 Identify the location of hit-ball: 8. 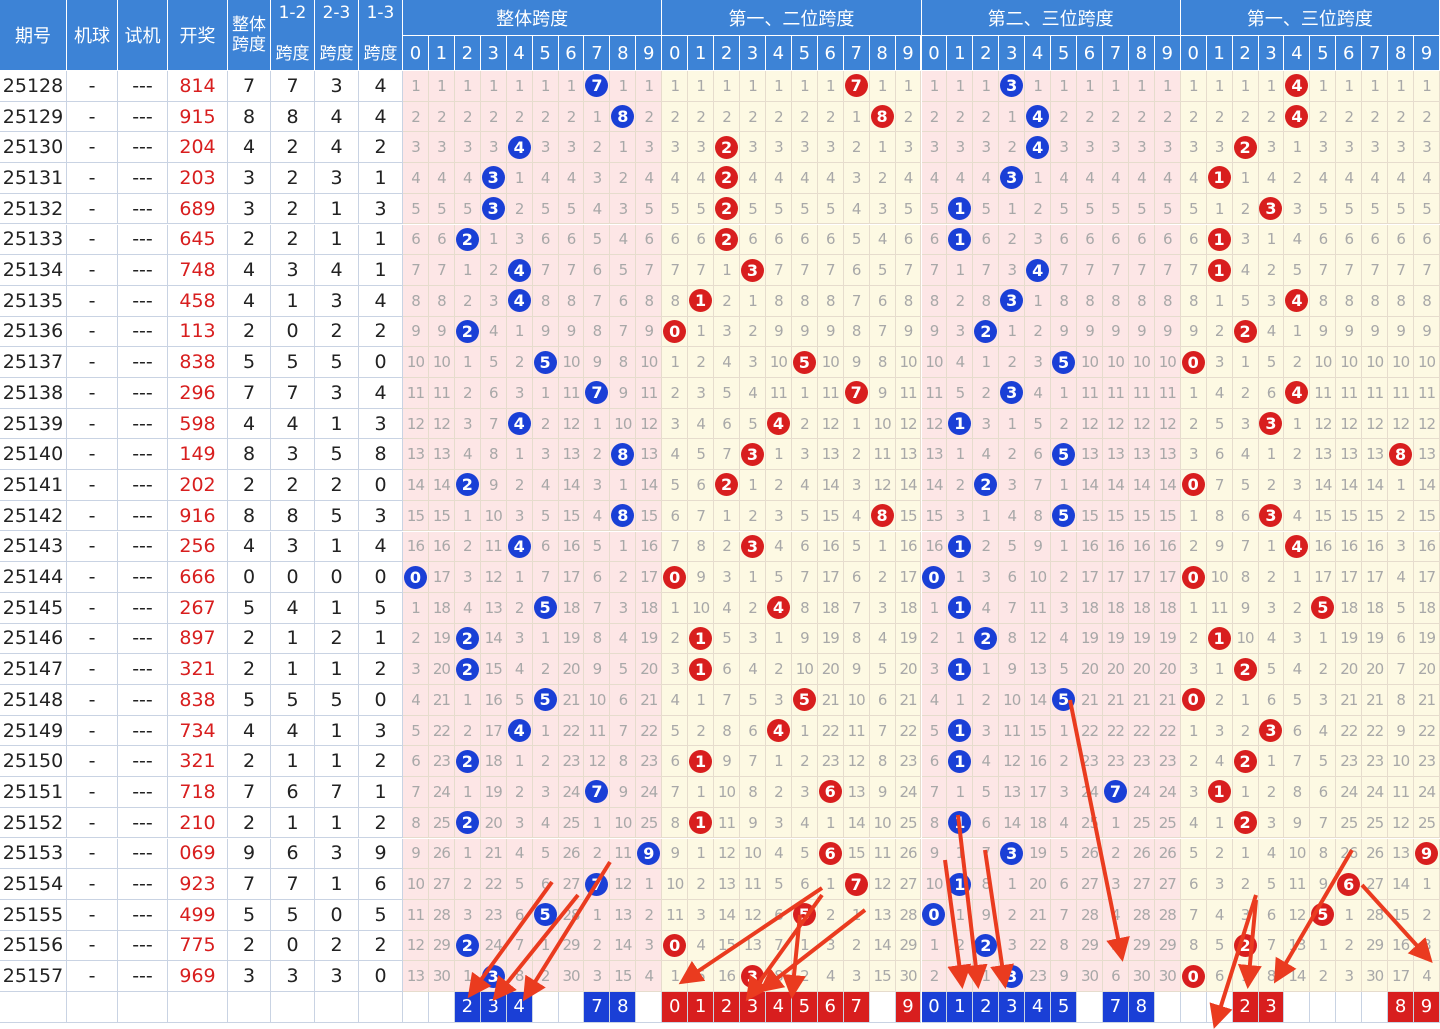
(623, 454).